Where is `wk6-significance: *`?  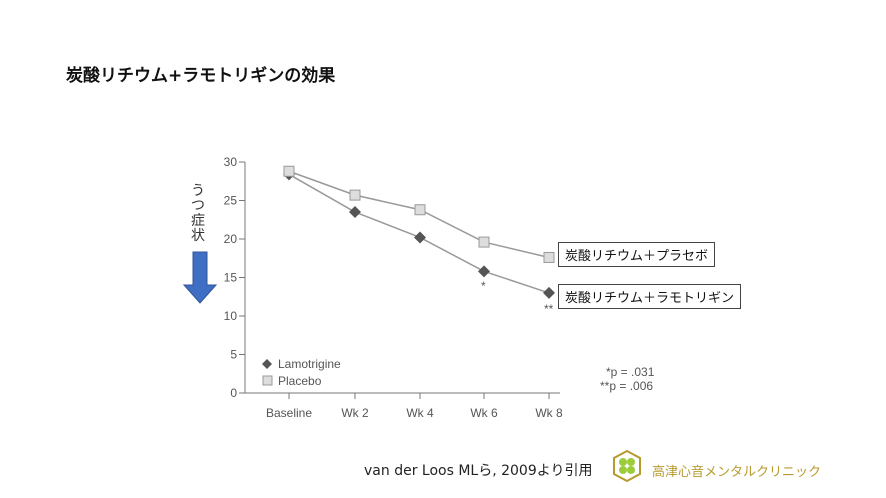 wk6-significance: * is located at coordinates (483, 286).